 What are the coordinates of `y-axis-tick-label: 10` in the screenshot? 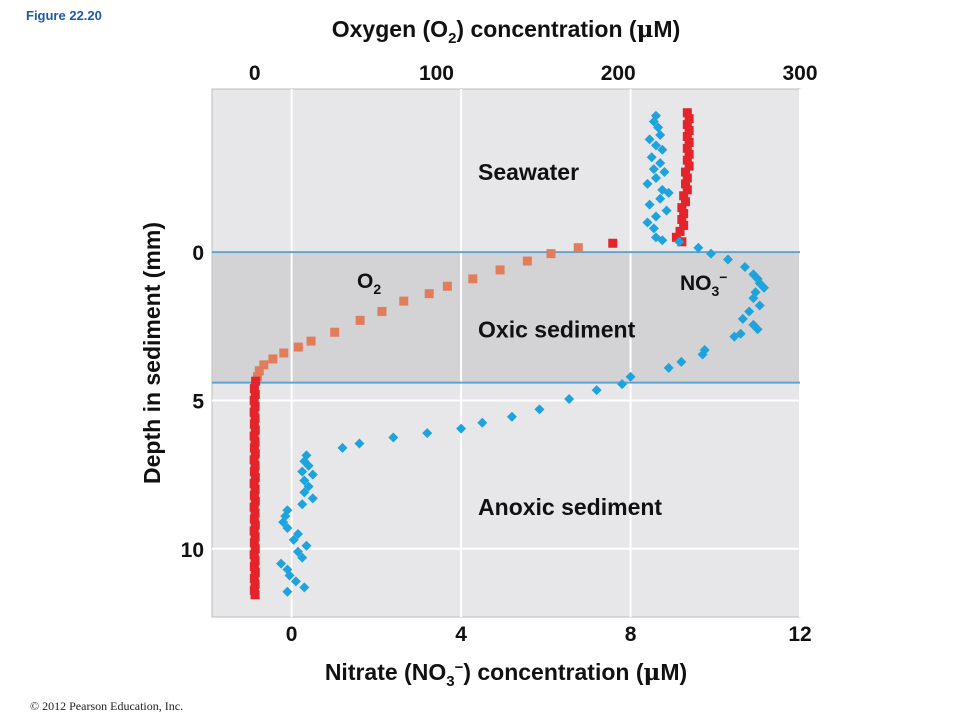 It's located at (192, 550).